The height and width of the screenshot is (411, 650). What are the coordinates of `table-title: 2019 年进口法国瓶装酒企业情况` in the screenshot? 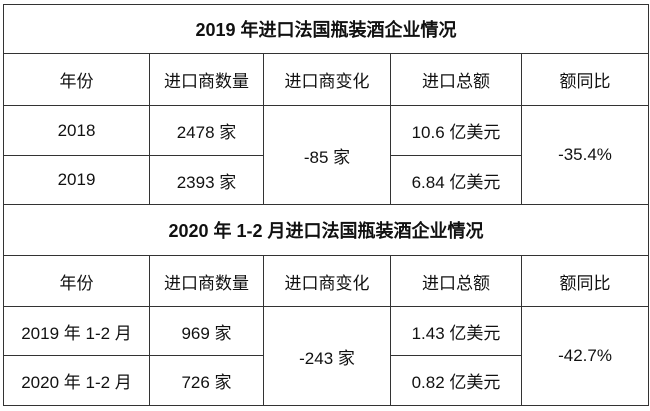 It's located at (326, 29).